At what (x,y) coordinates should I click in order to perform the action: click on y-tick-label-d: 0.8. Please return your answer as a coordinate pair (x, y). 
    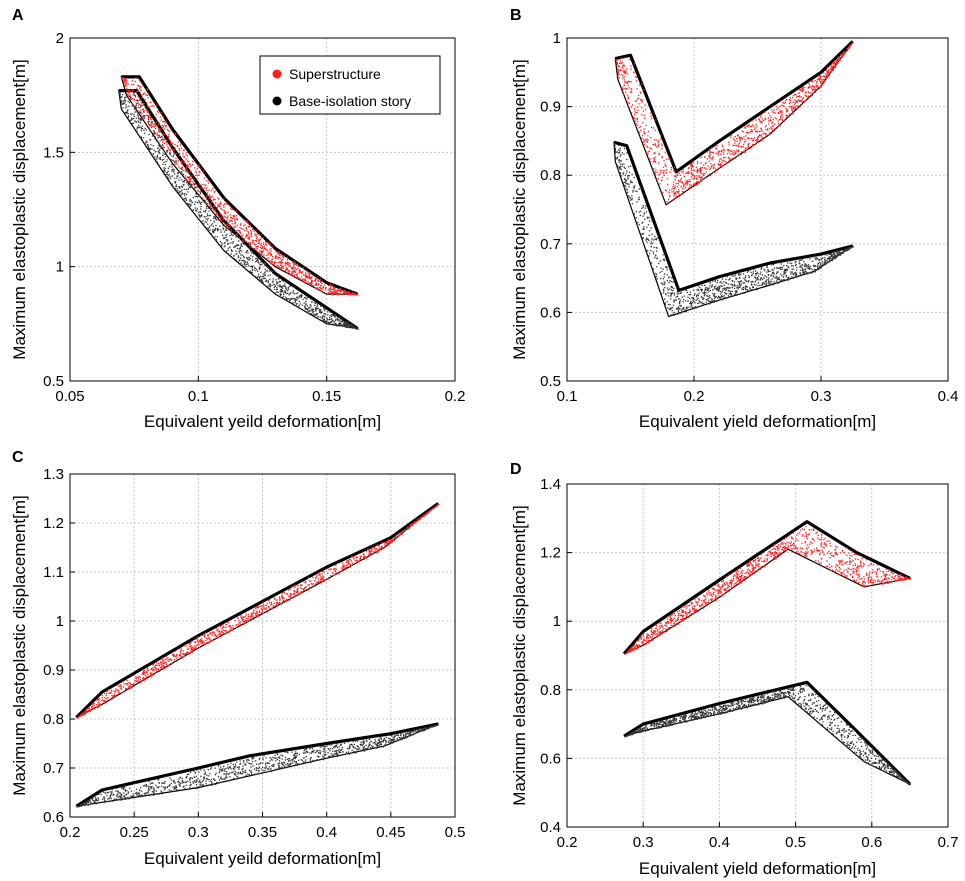
    Looking at the image, I should click on (550, 690).